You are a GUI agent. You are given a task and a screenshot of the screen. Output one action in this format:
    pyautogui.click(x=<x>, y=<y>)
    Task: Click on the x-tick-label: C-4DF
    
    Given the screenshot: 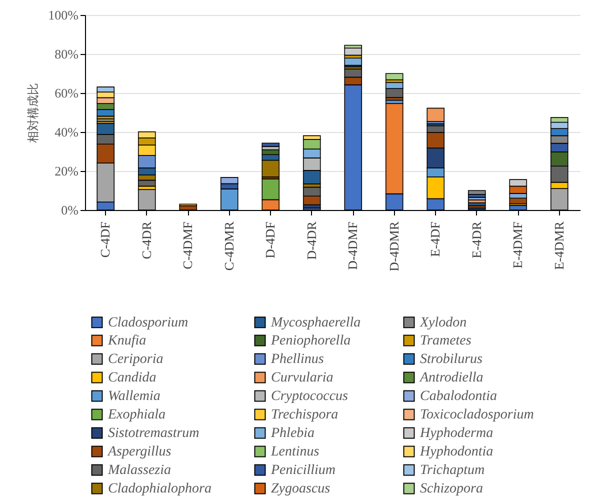 What is the action you would take?
    pyautogui.click(x=105, y=240)
    